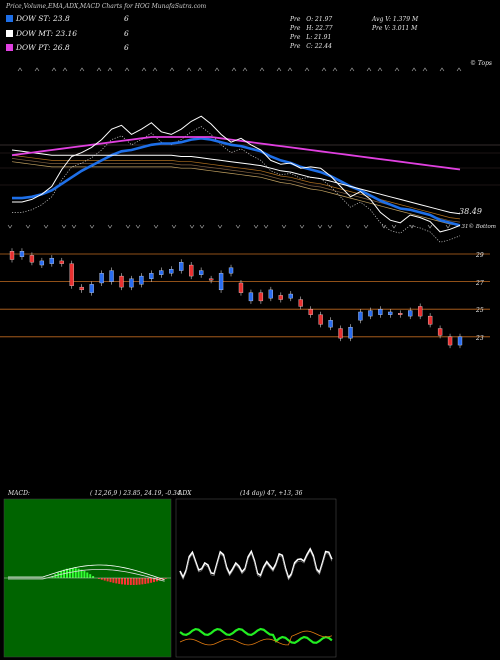 The image size is (500, 660). What do you see at coordinates (480, 255) in the screenshot?
I see `level-label-29: 29` at bounding box center [480, 255].